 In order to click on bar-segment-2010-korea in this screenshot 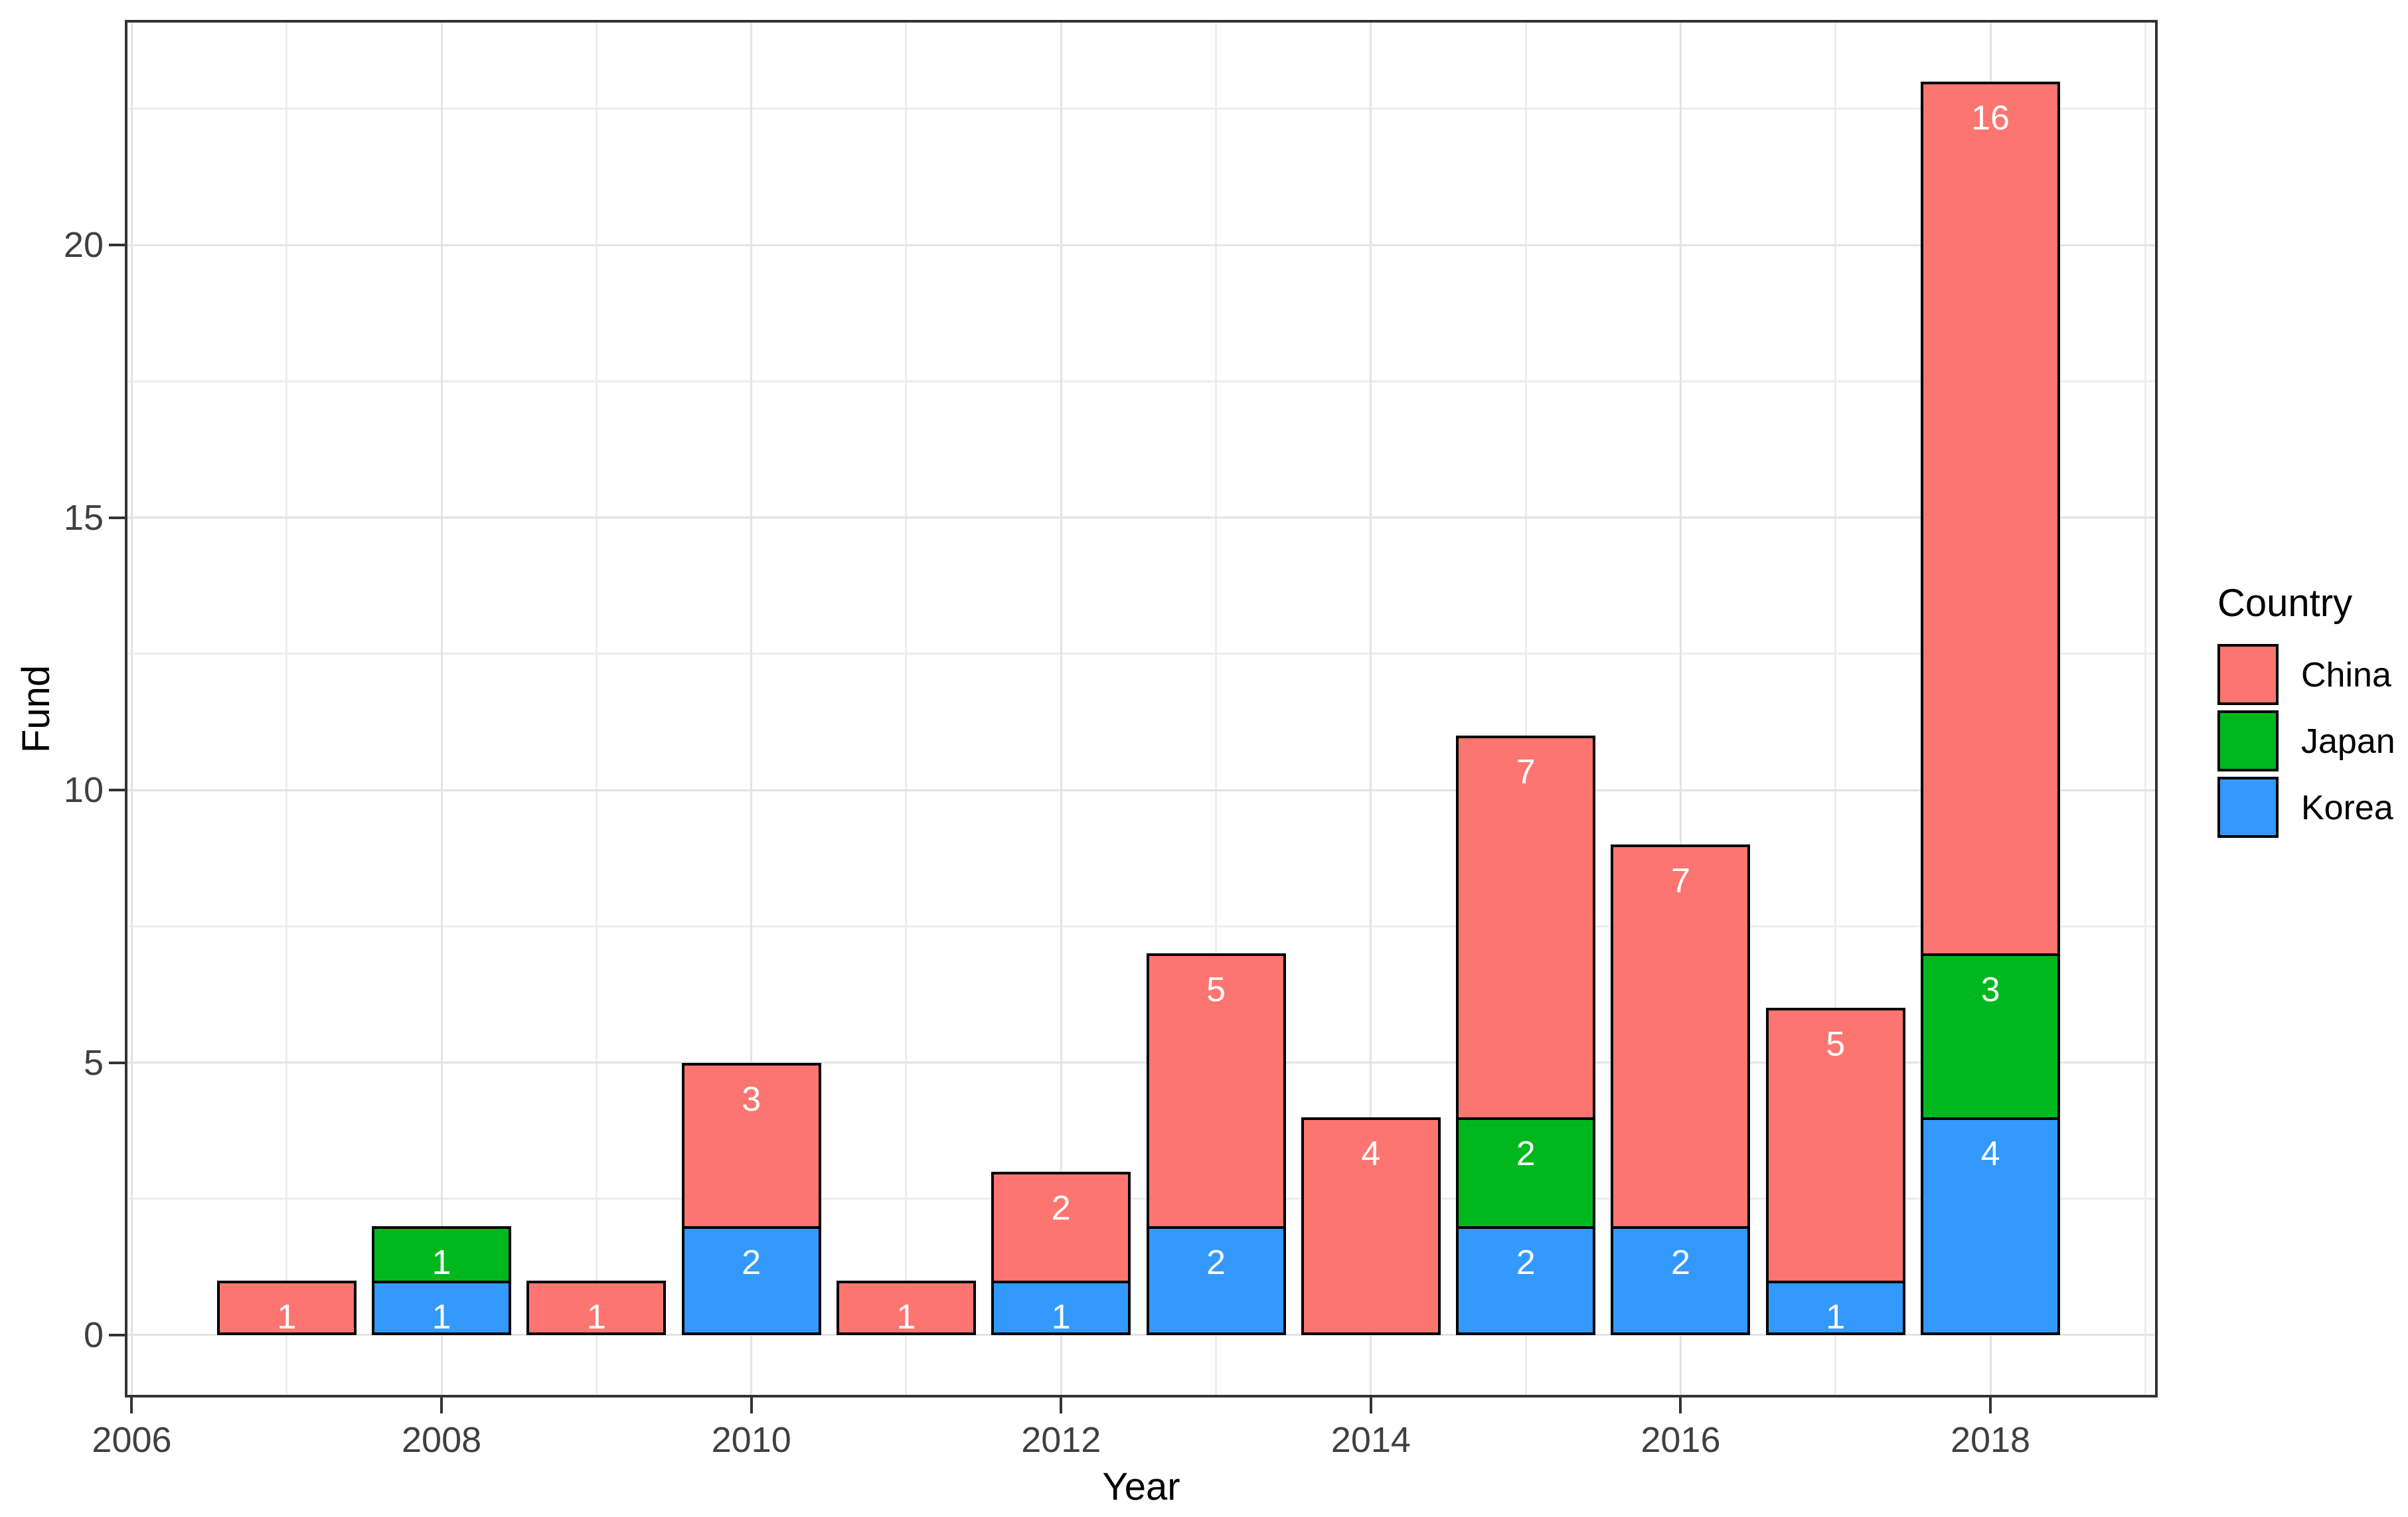, I will do `click(751, 1280)`.